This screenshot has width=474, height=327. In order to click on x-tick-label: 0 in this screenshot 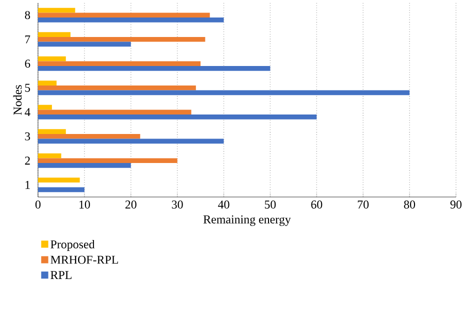, I will do `click(38, 204)`.